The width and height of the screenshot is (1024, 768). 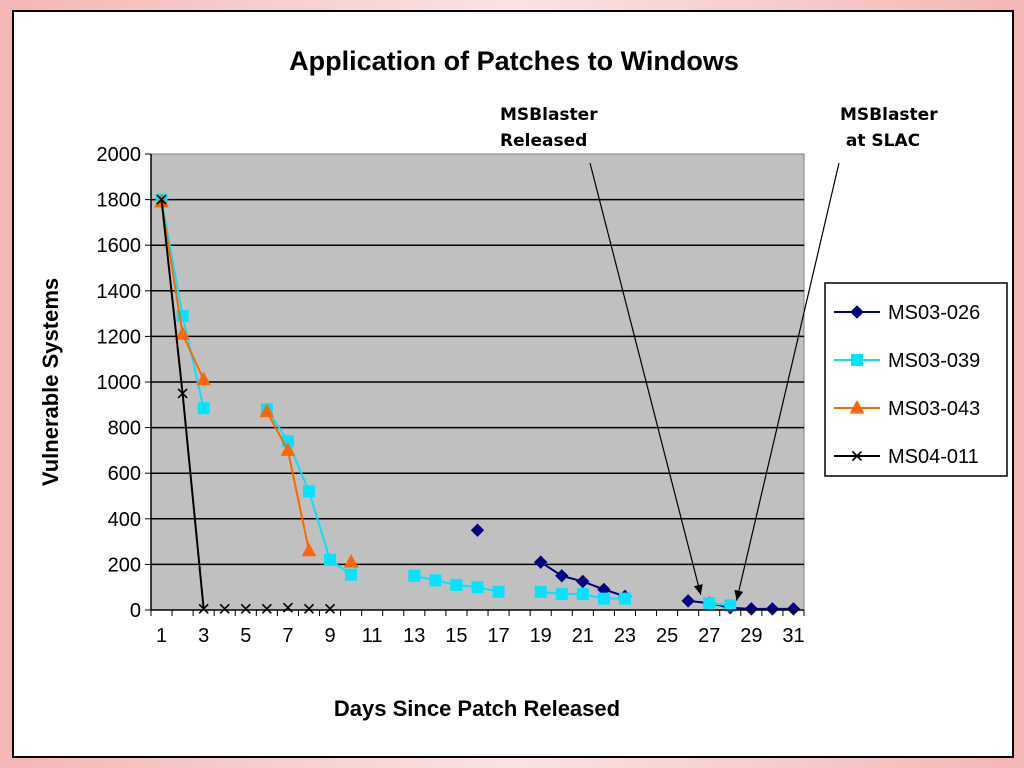 I want to click on x-tick-label: 25, so click(x=667, y=636).